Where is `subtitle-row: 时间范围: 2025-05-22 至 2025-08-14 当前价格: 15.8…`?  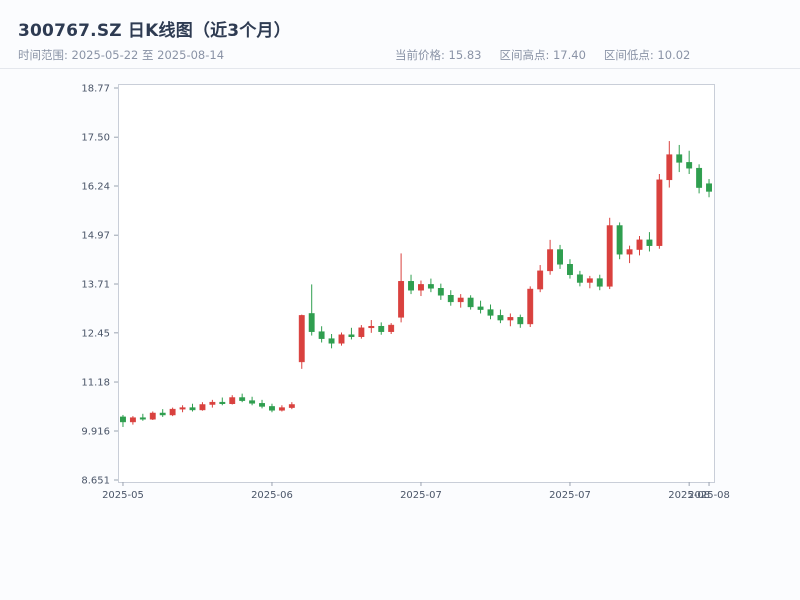
subtitle-row: 时间范围: 2025-05-22 至 2025-08-14 当前价格: 15.8… is located at coordinates (400, 55).